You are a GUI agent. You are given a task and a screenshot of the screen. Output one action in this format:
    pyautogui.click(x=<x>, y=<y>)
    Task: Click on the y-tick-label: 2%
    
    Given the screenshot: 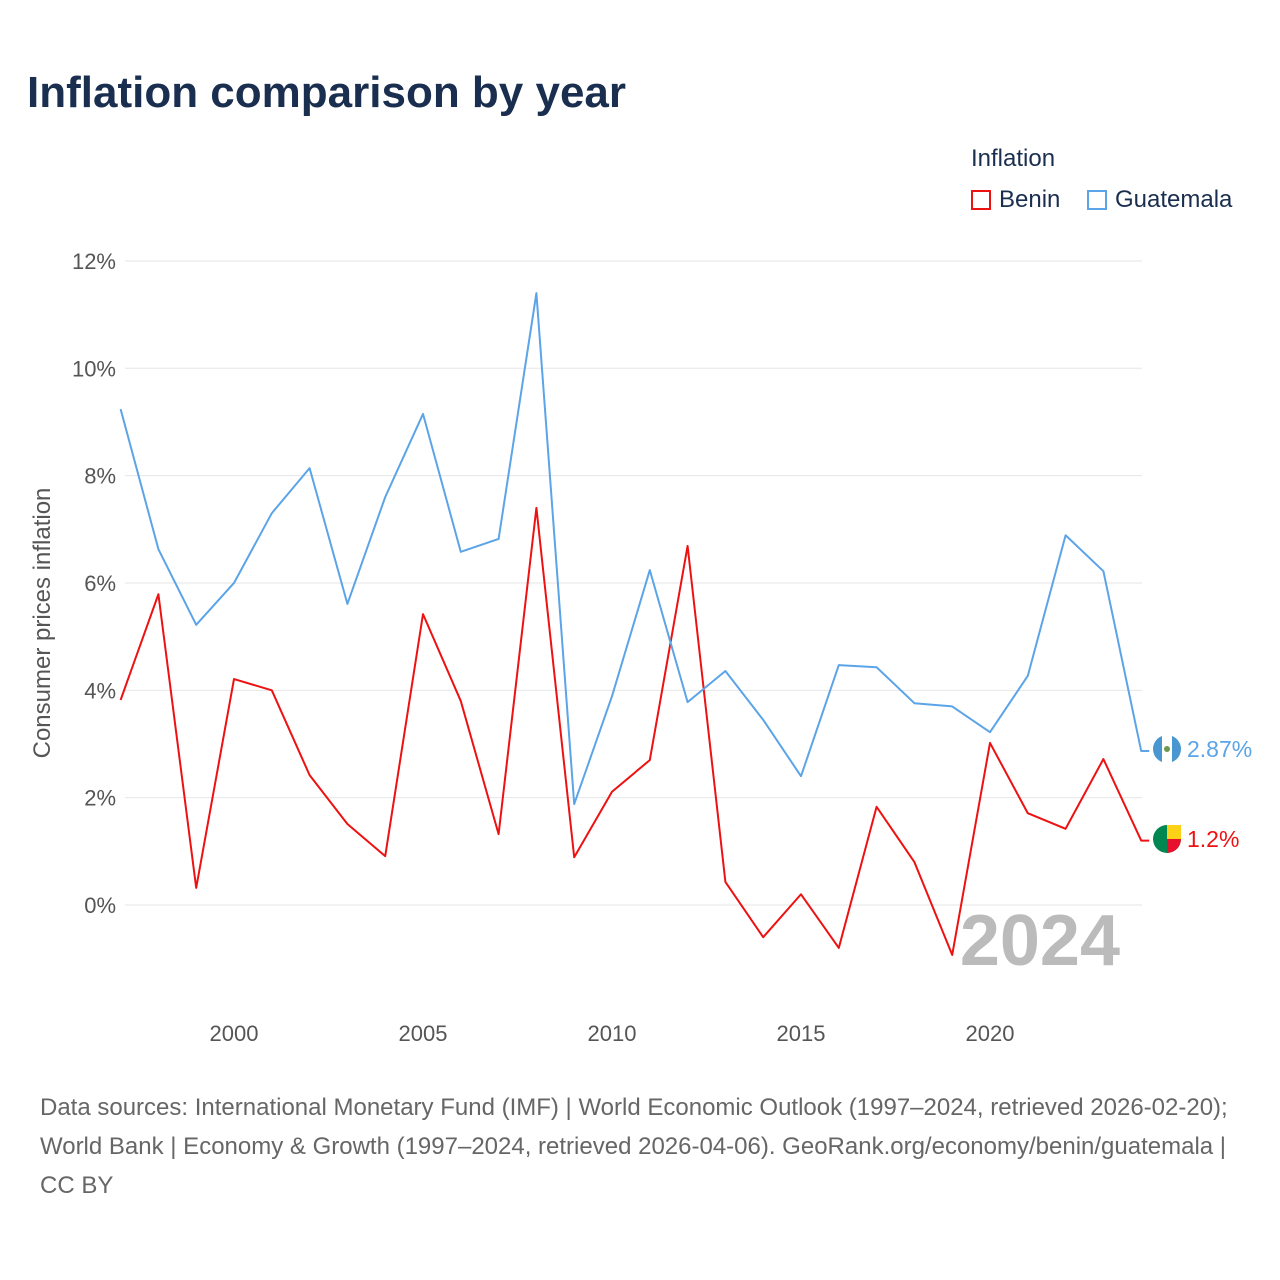 What is the action you would take?
    pyautogui.click(x=100, y=798)
    